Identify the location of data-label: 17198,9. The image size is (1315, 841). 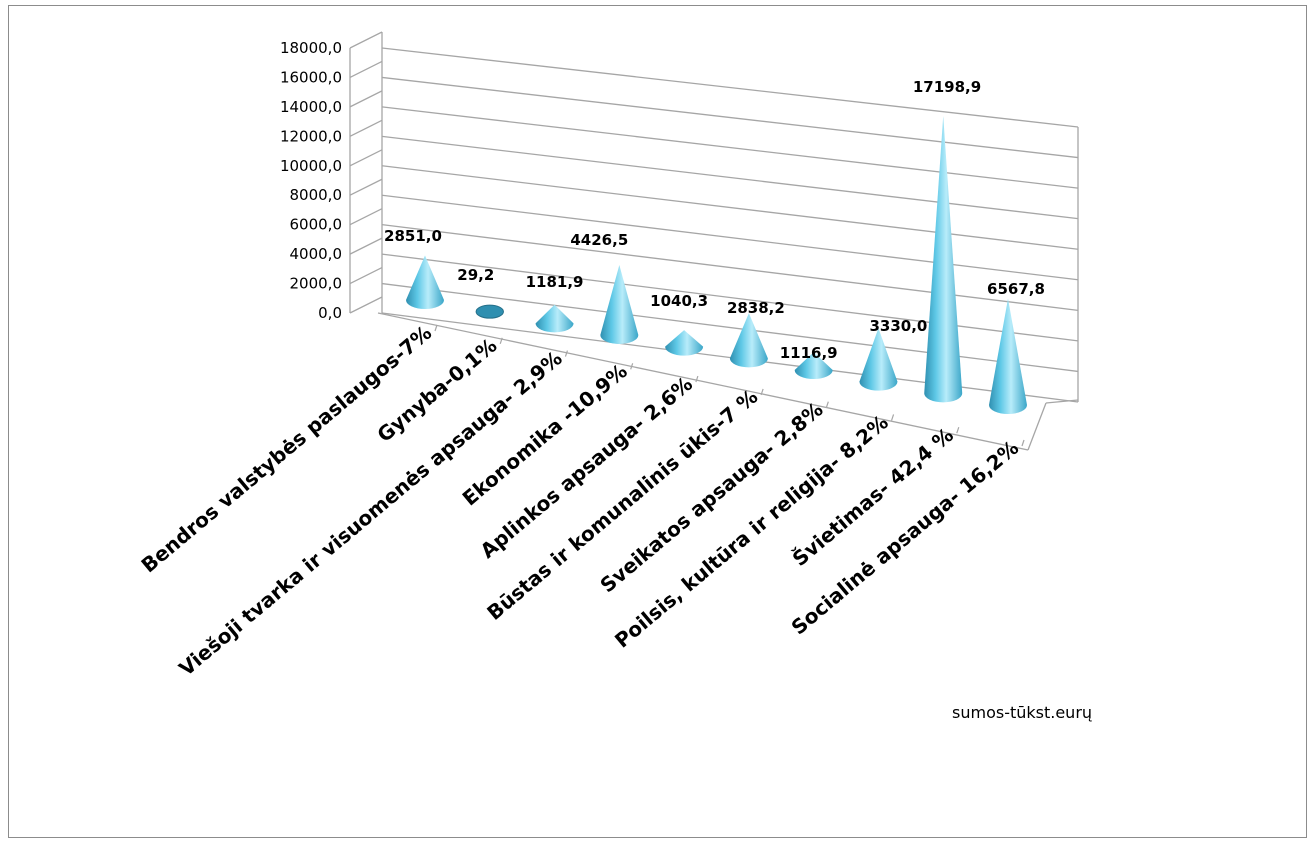
(947, 87).